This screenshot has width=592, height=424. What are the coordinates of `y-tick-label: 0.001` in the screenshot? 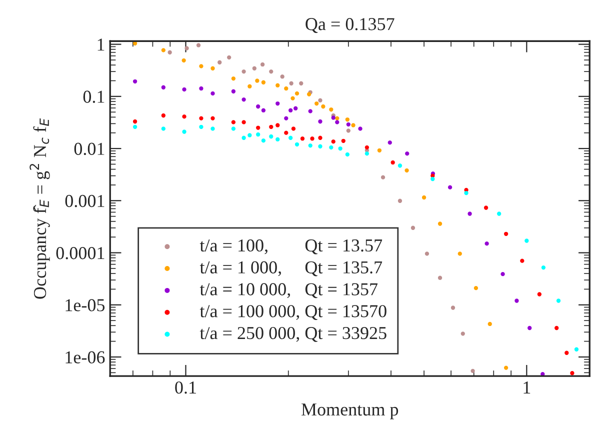 It's located at (84, 201).